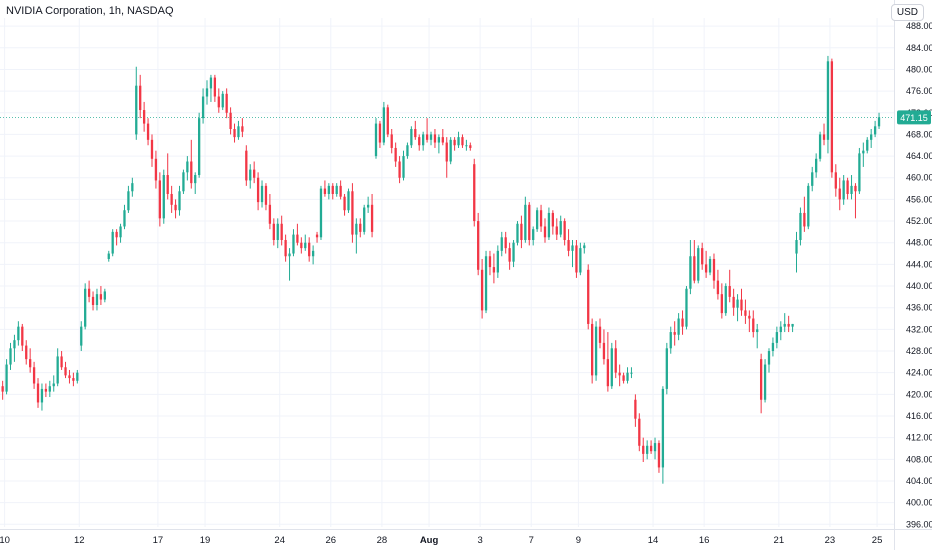 The width and height of the screenshot is (932, 550). I want to click on y-tick-label: 404.00, so click(919, 481).